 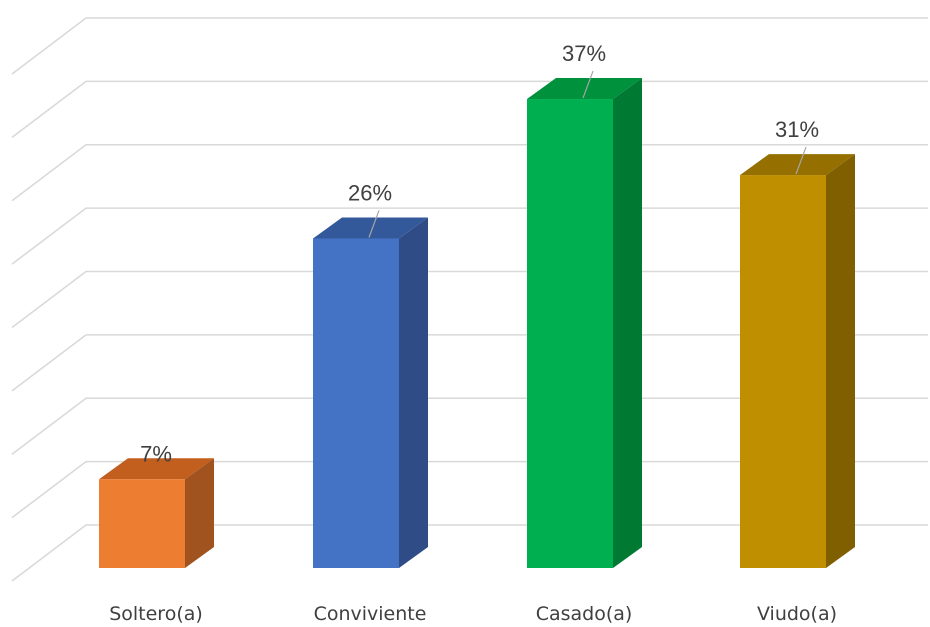 What do you see at coordinates (473, 614) in the screenshot?
I see `category-labels: Soltero(a) Conviviente Casado(a) Viudo(a)` at bounding box center [473, 614].